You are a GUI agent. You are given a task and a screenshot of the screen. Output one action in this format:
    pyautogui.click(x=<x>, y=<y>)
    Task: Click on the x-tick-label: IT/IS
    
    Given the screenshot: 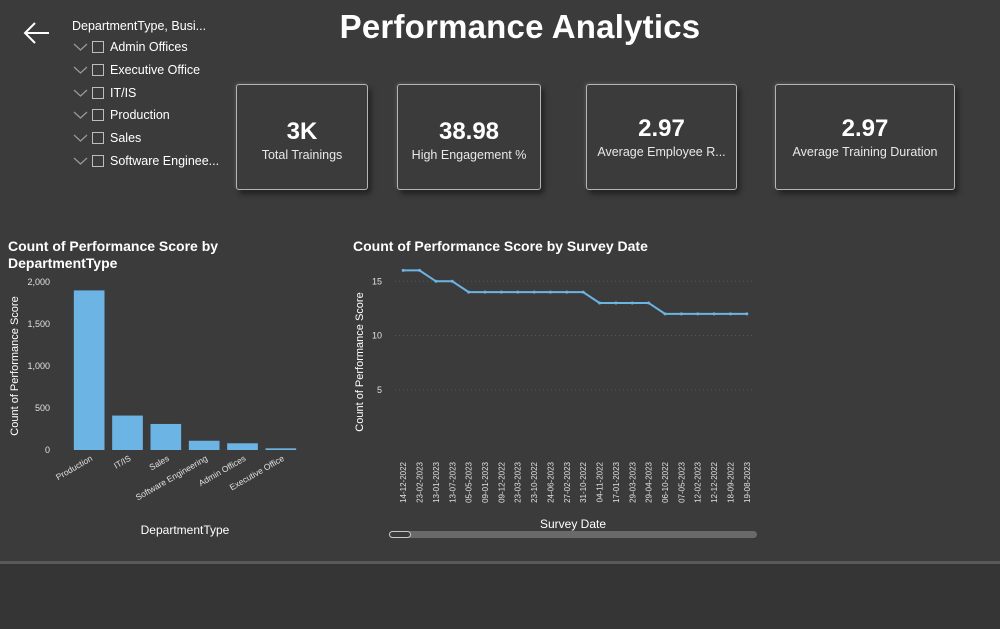 What is the action you would take?
    pyautogui.click(x=122, y=462)
    